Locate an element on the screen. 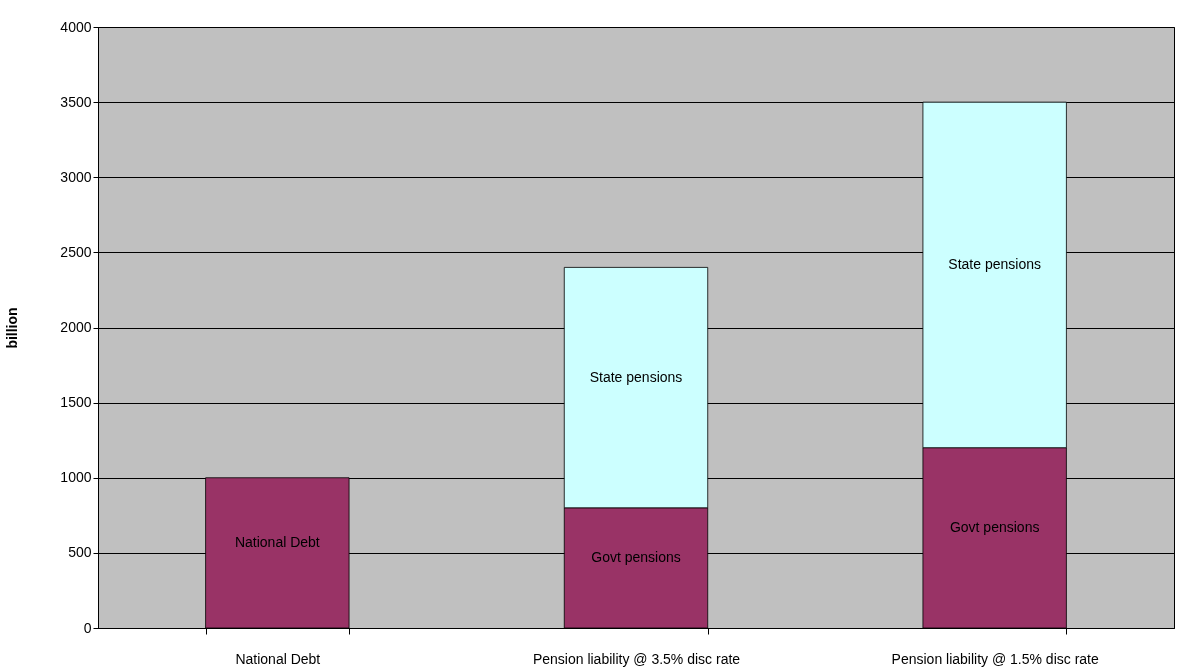  y-tick-label: 2000 is located at coordinates (76, 327).